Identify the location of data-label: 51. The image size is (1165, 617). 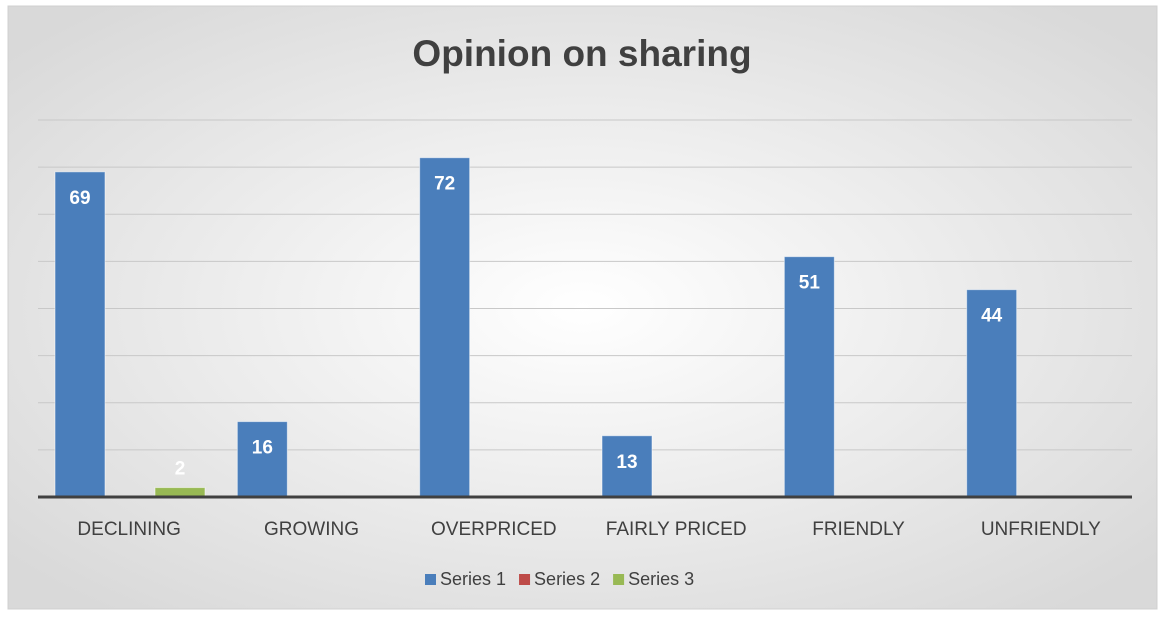
(810, 283).